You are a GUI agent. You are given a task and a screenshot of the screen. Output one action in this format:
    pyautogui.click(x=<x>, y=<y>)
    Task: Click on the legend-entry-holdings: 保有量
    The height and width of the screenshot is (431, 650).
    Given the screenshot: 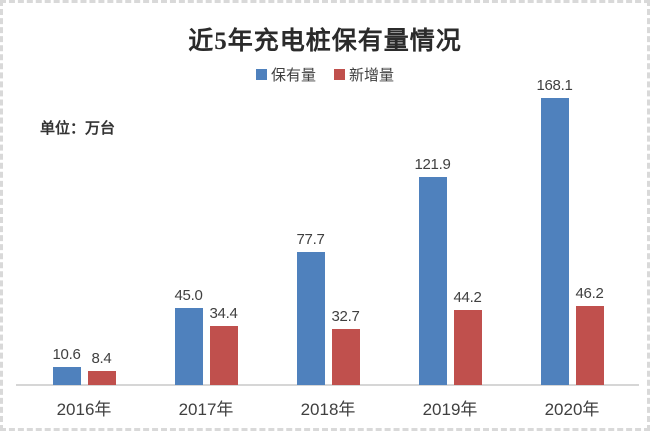 What is the action you would take?
    pyautogui.click(x=285, y=74)
    